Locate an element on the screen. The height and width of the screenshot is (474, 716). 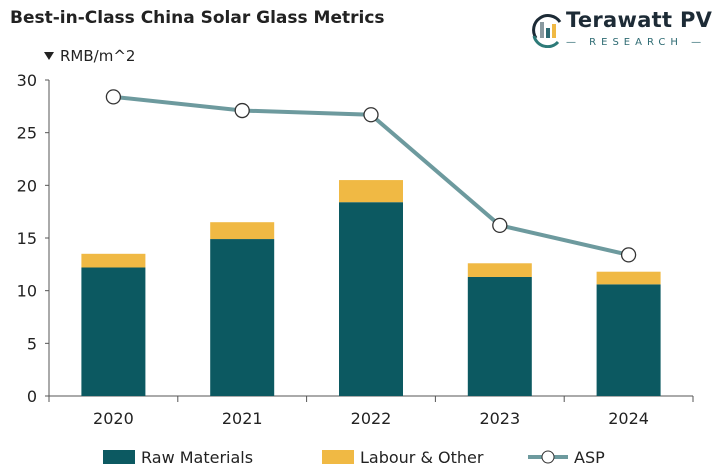
y-axis-label: RMB/m^2 is located at coordinates (97, 56).